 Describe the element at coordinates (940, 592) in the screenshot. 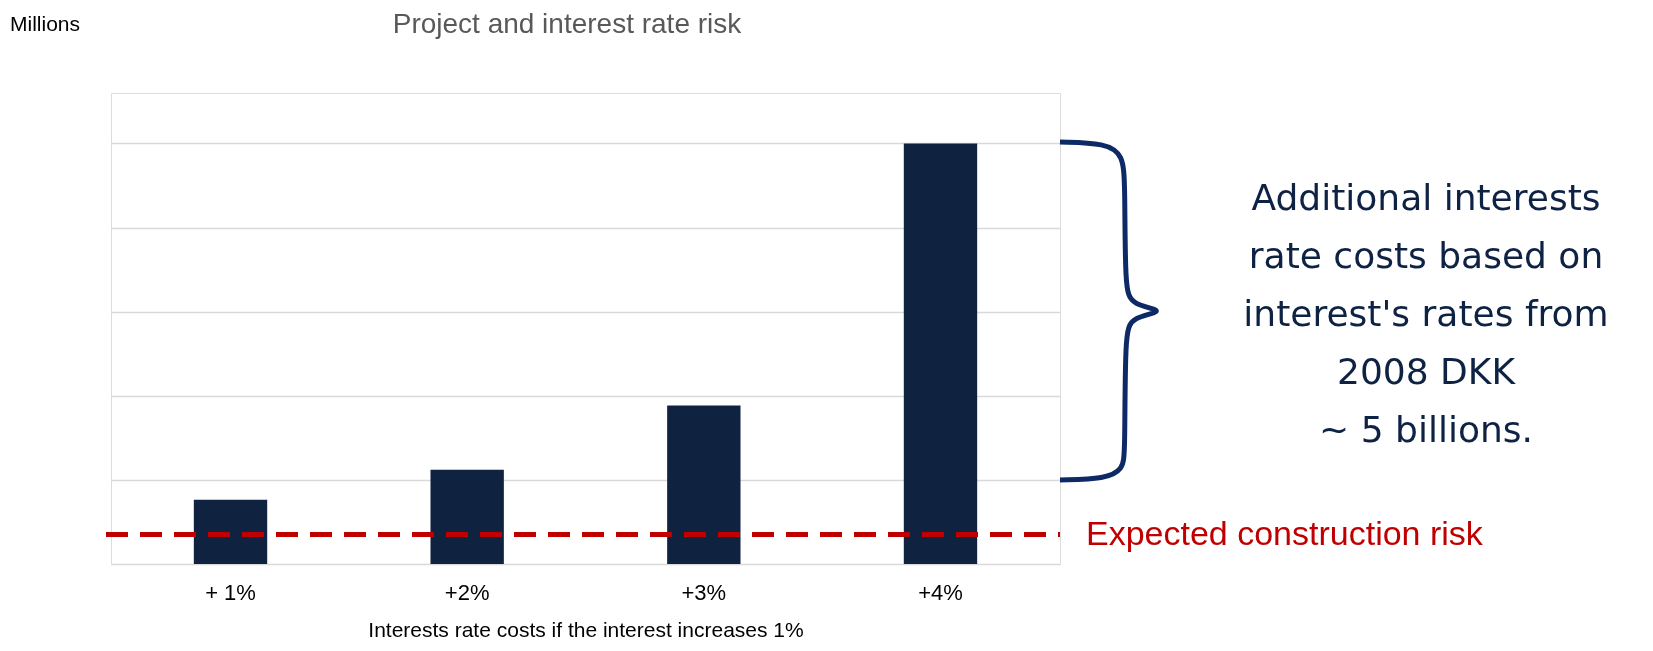

I see `x-tick-label: +4%` at that location.